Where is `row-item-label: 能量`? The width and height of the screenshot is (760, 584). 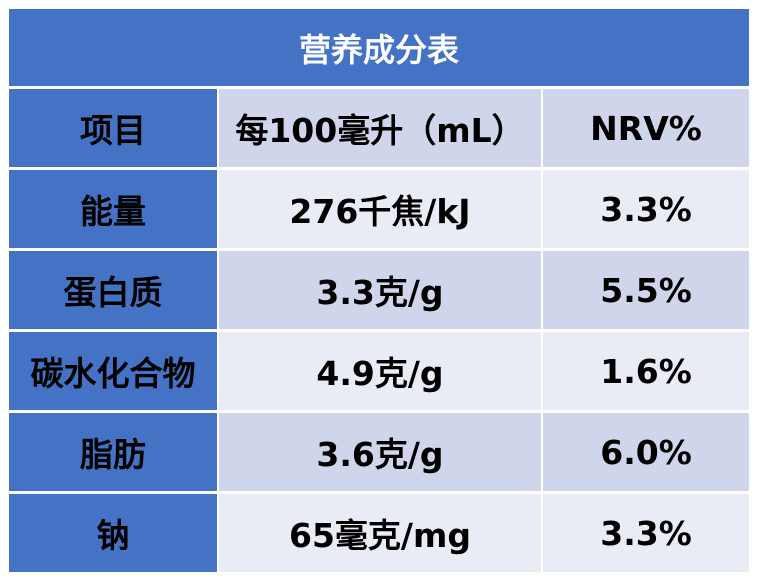
row-item-label: 能量 is located at coordinates (113, 209).